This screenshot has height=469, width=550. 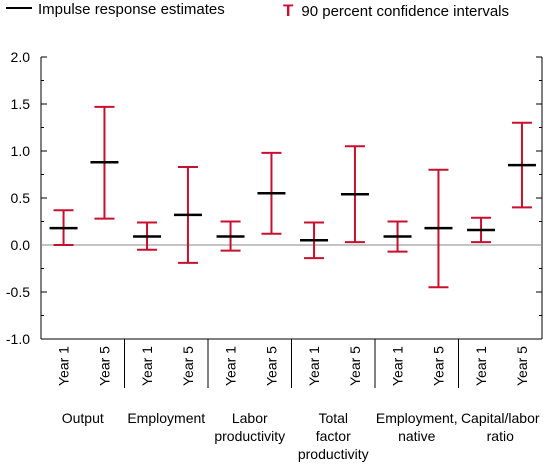 What do you see at coordinates (250, 418) in the screenshot?
I see `group-label: Labor` at bounding box center [250, 418].